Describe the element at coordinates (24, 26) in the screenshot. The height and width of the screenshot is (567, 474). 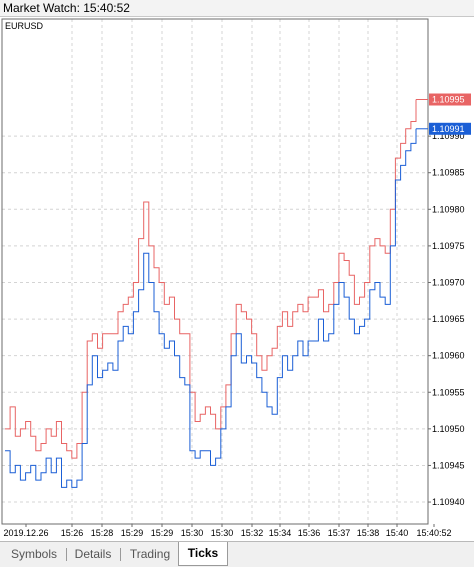
I see `chart-symbol-label: EURUSD` at that location.